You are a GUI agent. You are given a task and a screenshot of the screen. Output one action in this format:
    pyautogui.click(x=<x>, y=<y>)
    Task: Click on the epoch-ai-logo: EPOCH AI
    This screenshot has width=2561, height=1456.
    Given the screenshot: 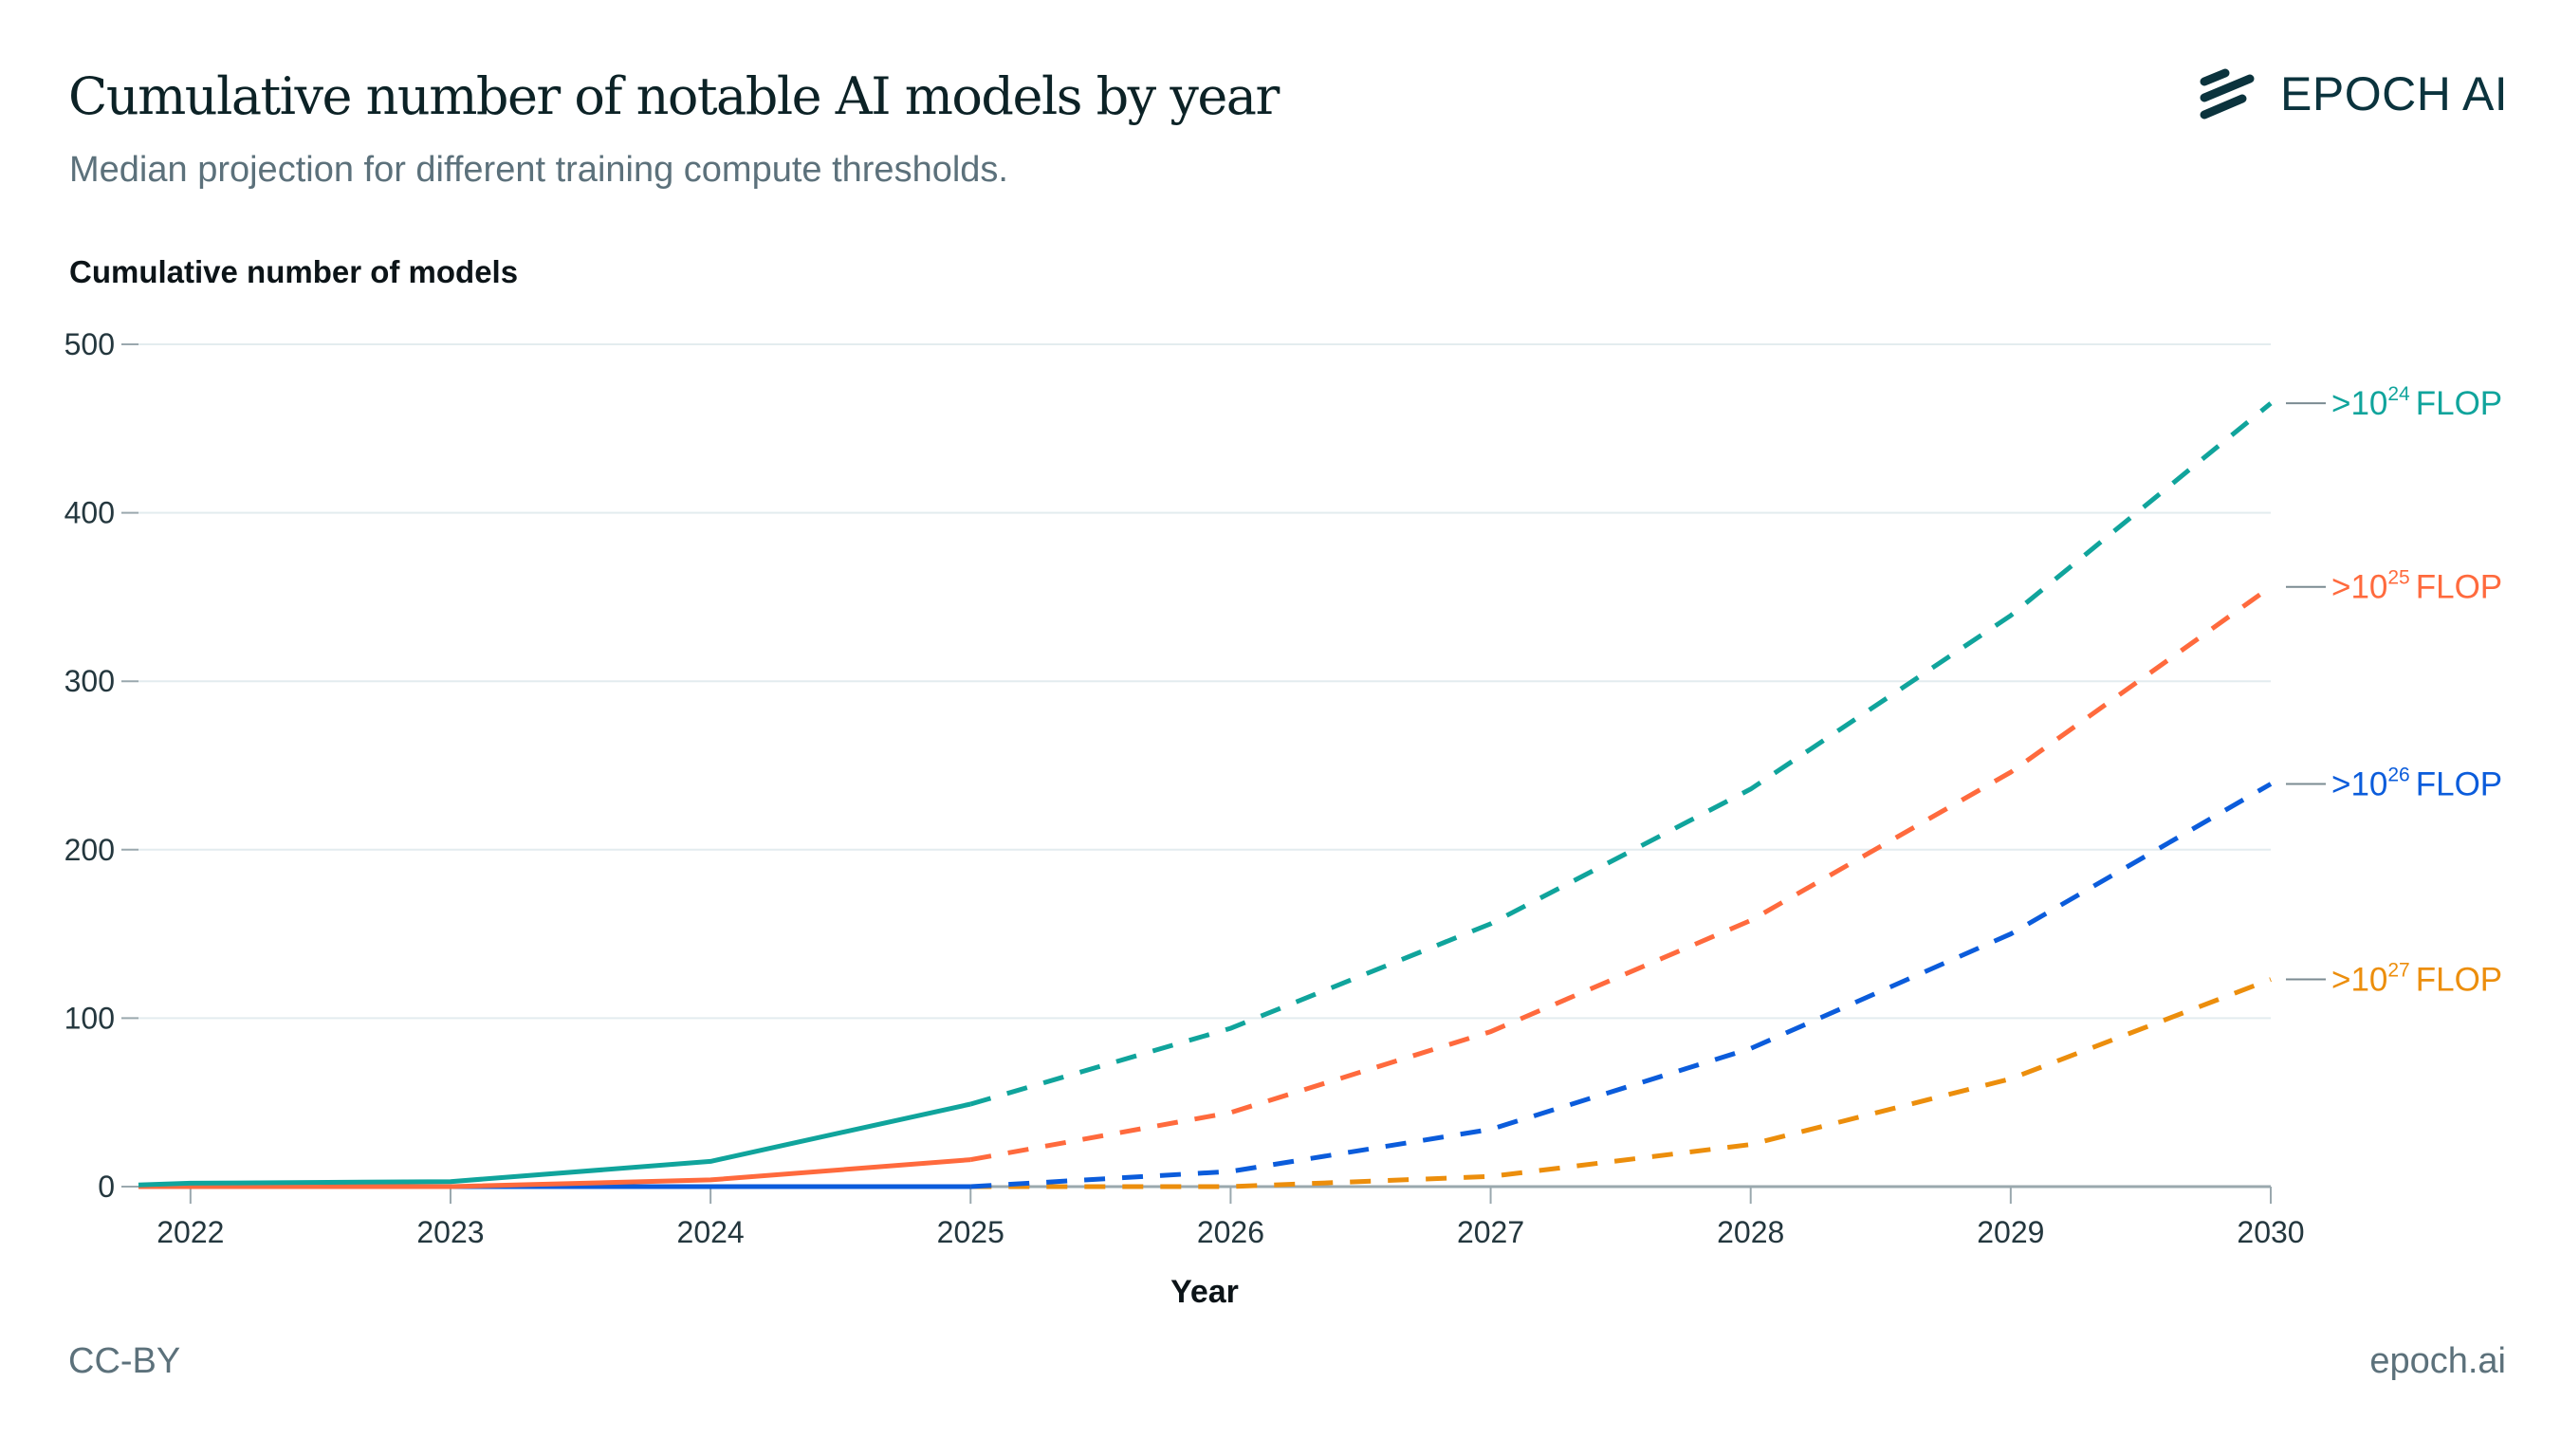 What is the action you would take?
    pyautogui.click(x=2353, y=93)
    